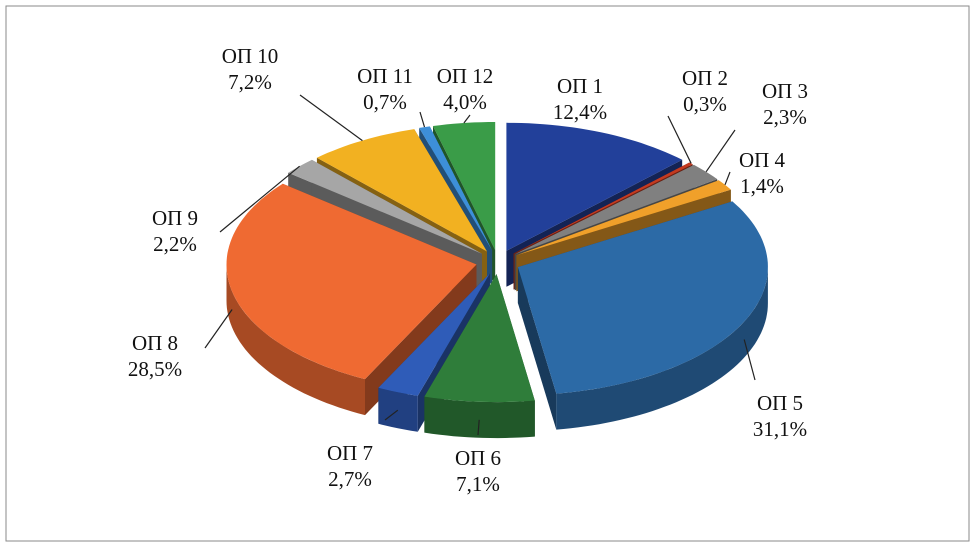  What do you see at coordinates (478, 484) in the screenshot?
I see `slice-value-label: 7,1%` at bounding box center [478, 484].